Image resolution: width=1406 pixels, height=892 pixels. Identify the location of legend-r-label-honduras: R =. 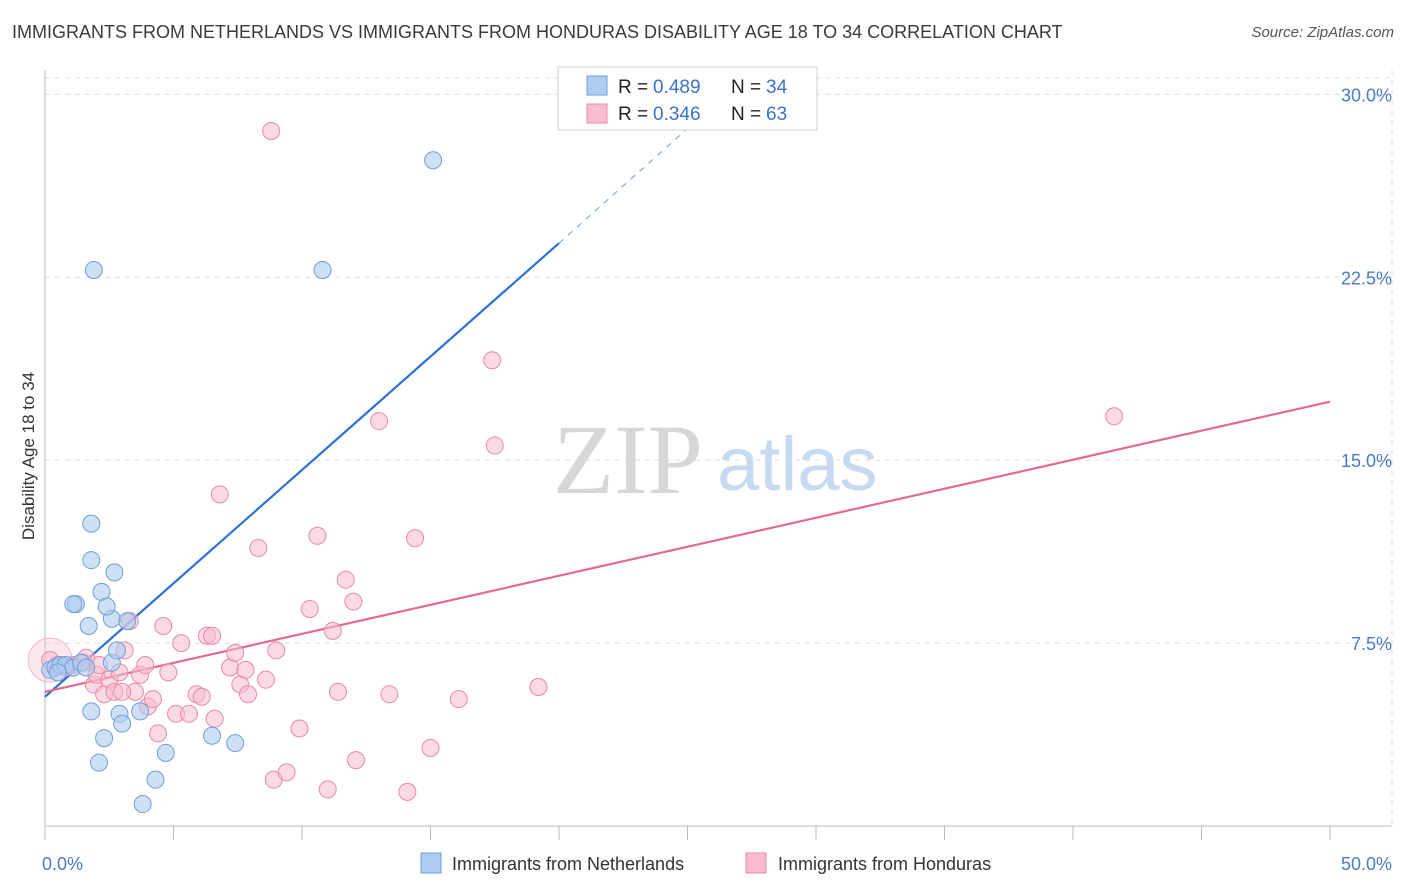
(633, 114).